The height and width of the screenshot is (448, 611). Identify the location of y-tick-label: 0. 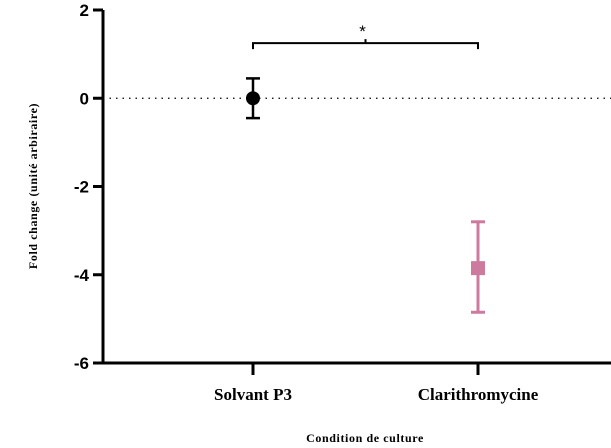
(84, 98).